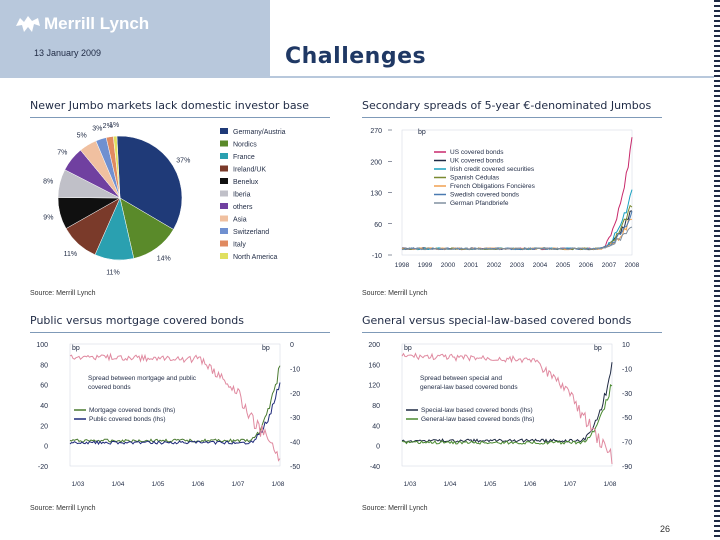 Image resolution: width=720 pixels, height=540 pixels. What do you see at coordinates (376, 426) in the screenshot?
I see `y-tick-label-left: 40` at bounding box center [376, 426].